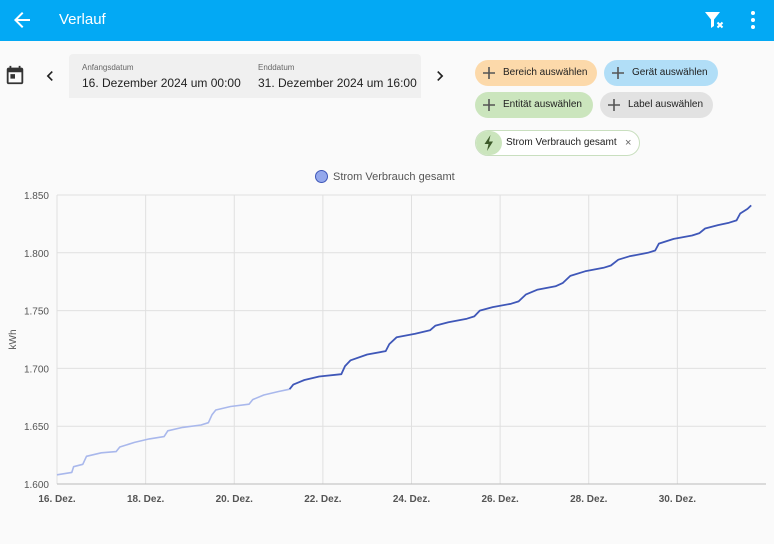  I want to click on y-tick-label: 1.600, so click(36, 485).